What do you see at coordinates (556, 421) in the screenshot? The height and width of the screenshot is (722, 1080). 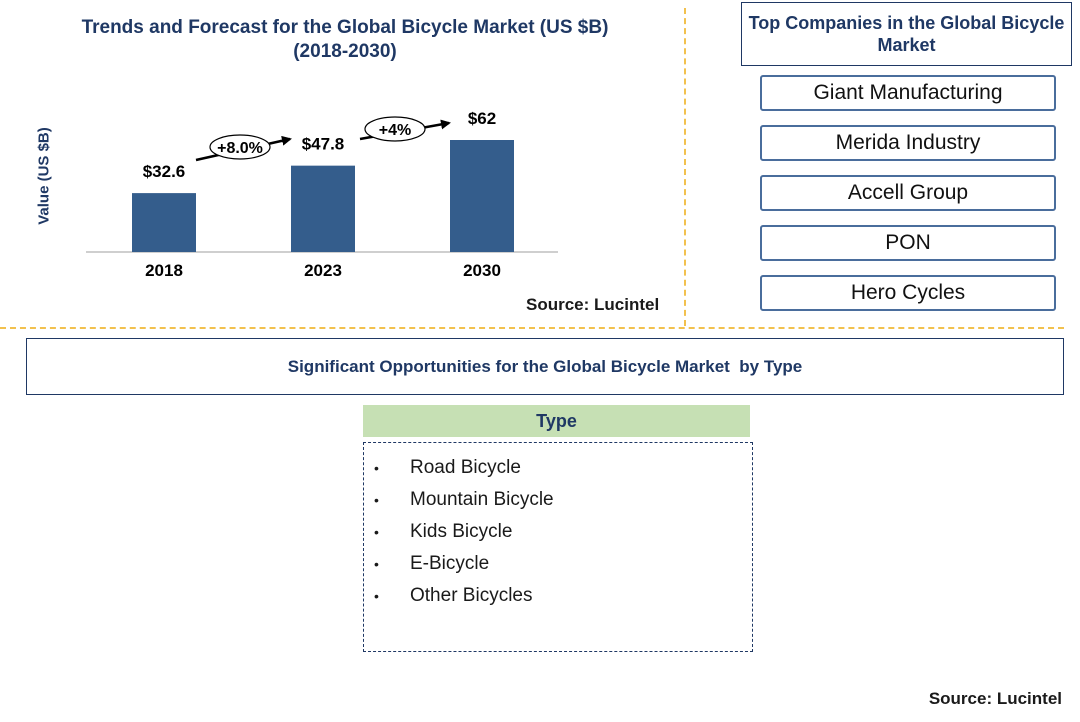 I see `type-header: Type` at bounding box center [556, 421].